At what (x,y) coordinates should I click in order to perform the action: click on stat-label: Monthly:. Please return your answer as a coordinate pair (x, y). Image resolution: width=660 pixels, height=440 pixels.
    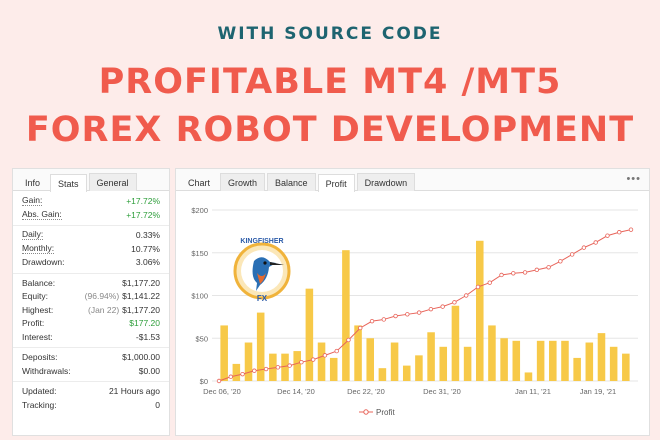
    Looking at the image, I should click on (38, 248).